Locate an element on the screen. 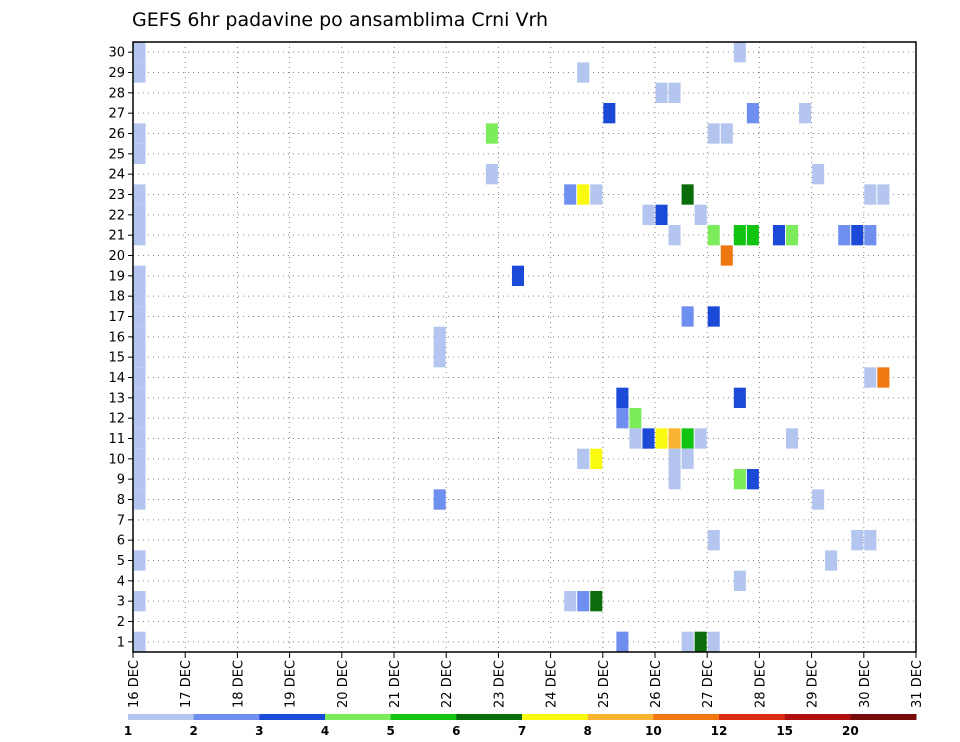  y-tick-label: 14 is located at coordinates (116, 378).